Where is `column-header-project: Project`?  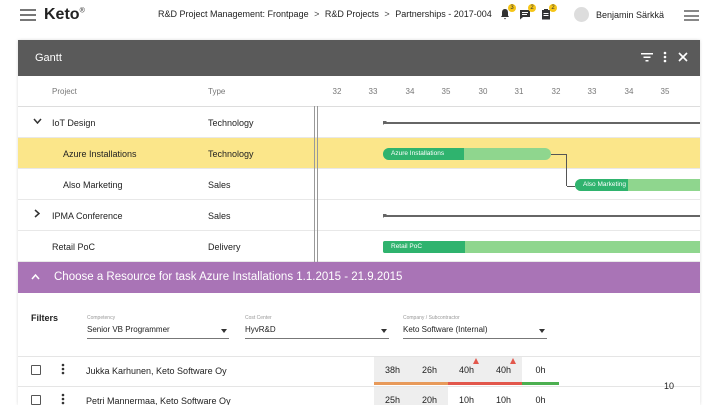 column-header-project: Project is located at coordinates (64, 91).